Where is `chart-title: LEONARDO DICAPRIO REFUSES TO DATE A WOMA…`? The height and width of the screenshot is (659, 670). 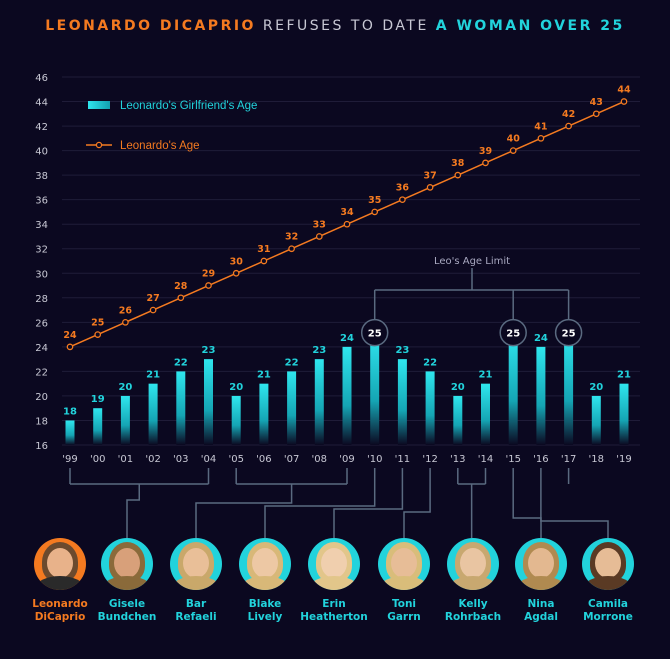
chart-title: LEONARDO DICAPRIO REFUSES TO DATE A WOMA… is located at coordinates (335, 26).